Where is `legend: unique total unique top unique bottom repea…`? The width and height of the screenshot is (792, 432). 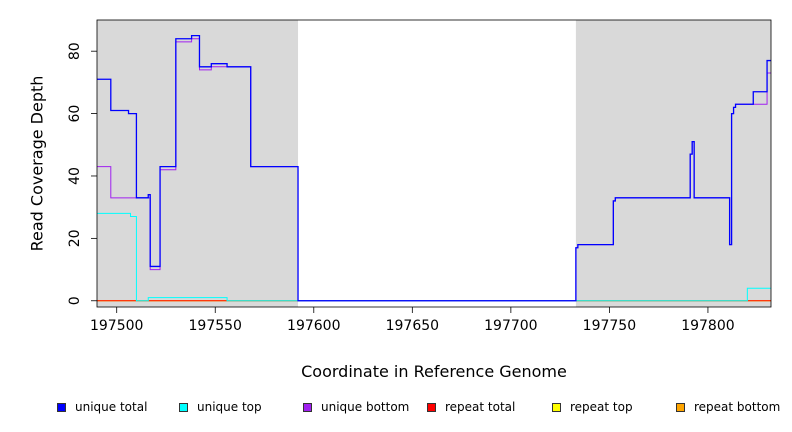 legend: unique total unique top unique bottom repea… is located at coordinates (396, 410).